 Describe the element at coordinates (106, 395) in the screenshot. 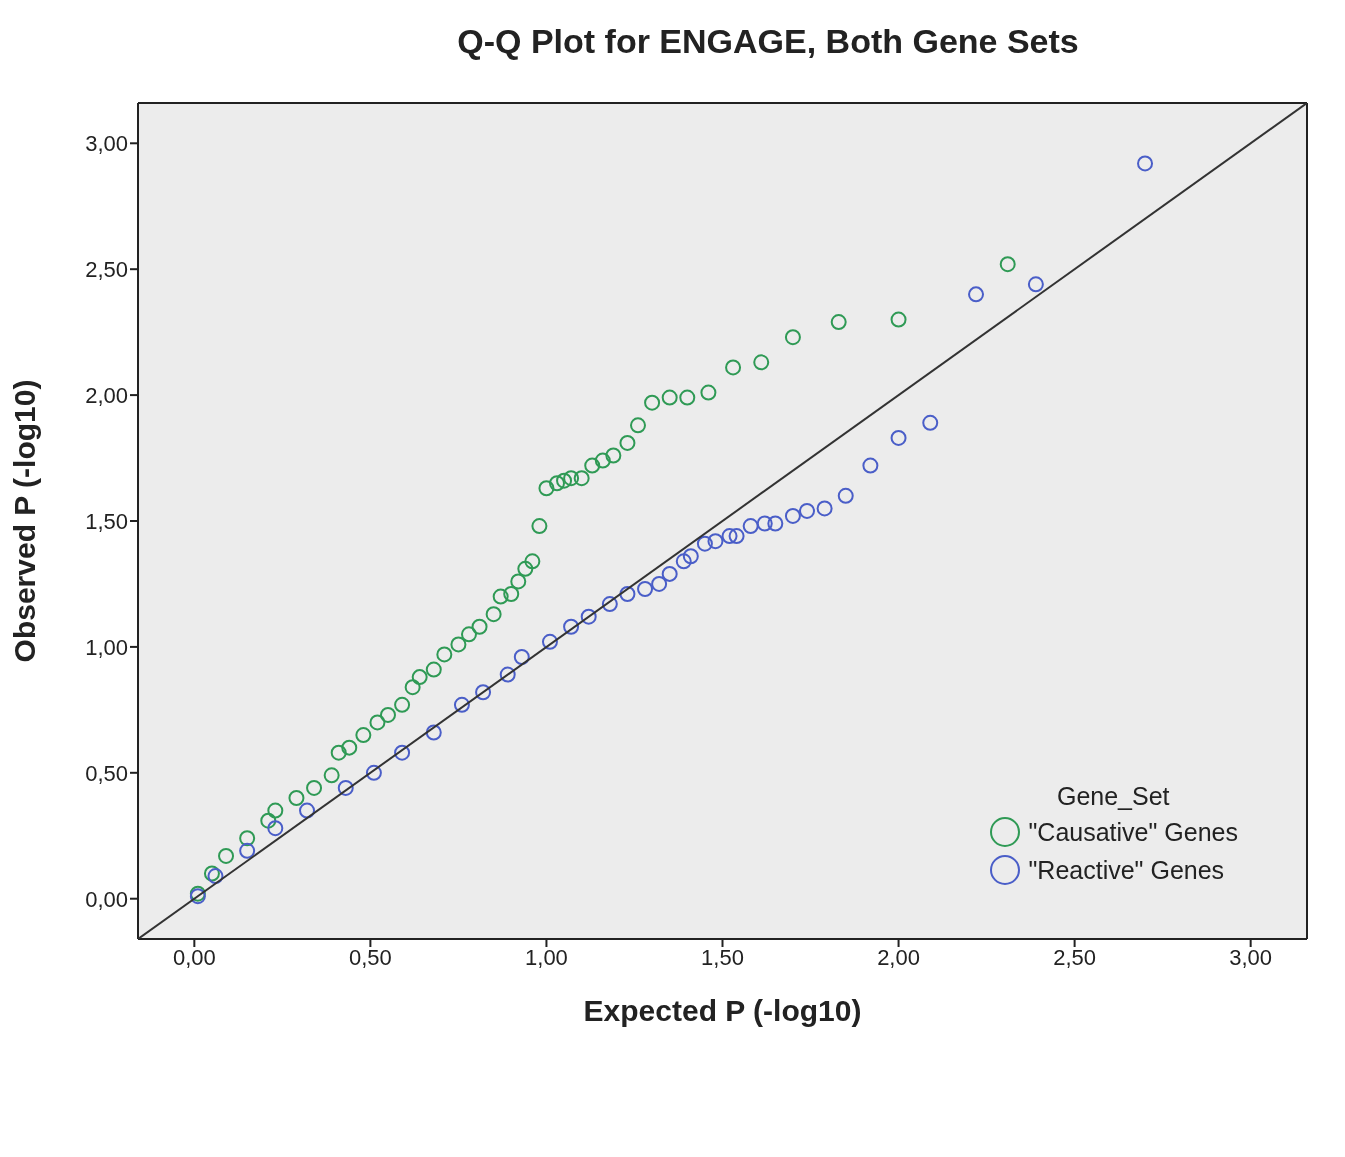

I see `y-tick-label: 2,00` at that location.